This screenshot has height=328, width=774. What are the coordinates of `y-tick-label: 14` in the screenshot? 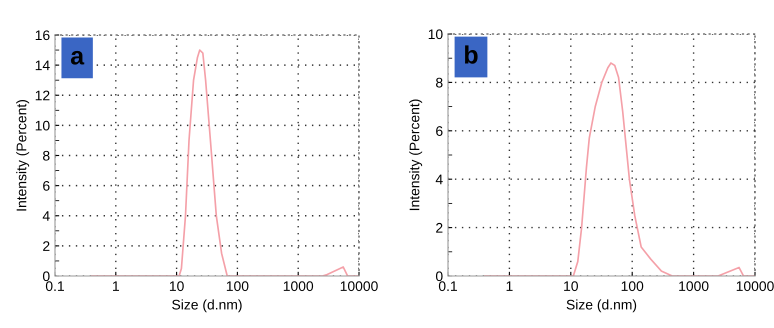 It's located at (43, 65).